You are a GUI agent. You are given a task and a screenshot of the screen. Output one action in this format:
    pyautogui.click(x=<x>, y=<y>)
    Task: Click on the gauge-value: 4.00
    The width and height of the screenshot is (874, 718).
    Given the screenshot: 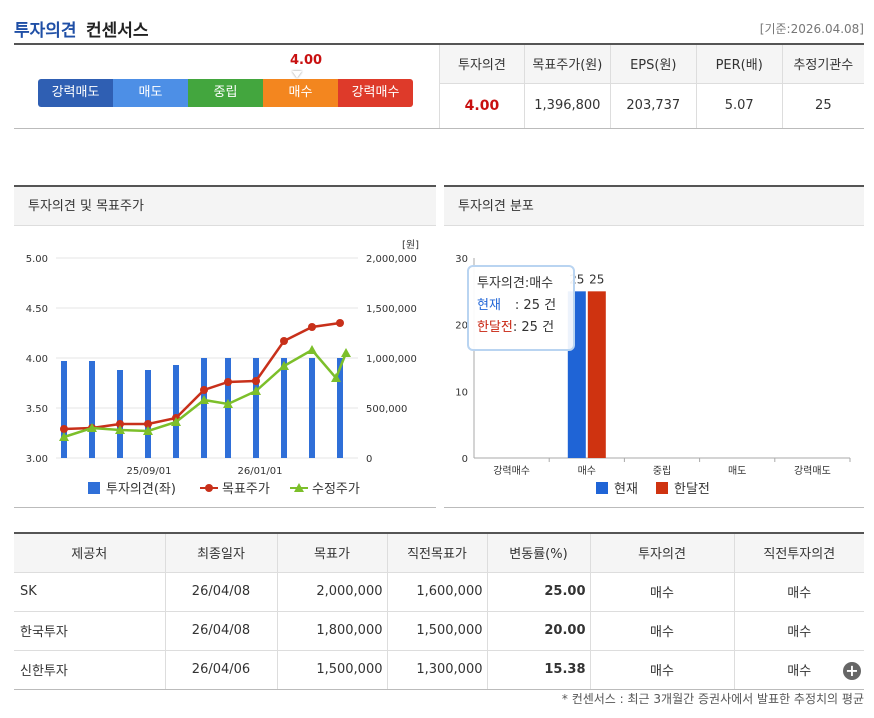 What is the action you would take?
    pyautogui.click(x=306, y=60)
    